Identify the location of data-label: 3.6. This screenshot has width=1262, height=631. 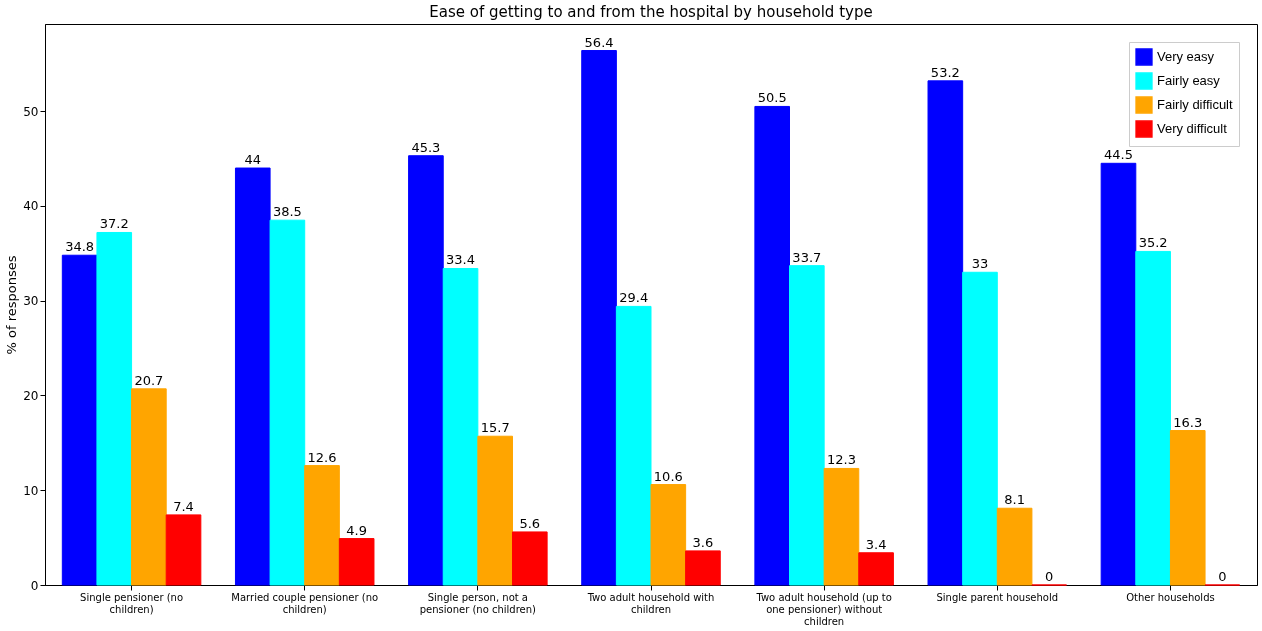
(703, 542).